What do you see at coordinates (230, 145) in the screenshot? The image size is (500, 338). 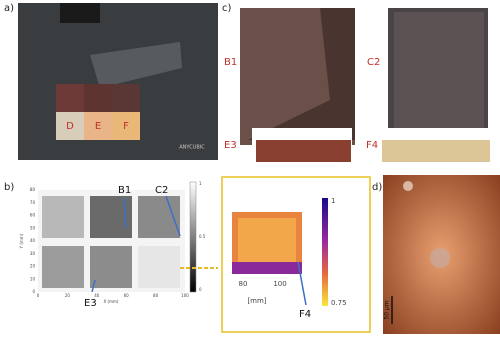 I see `sample-label: E3` at bounding box center [230, 145].